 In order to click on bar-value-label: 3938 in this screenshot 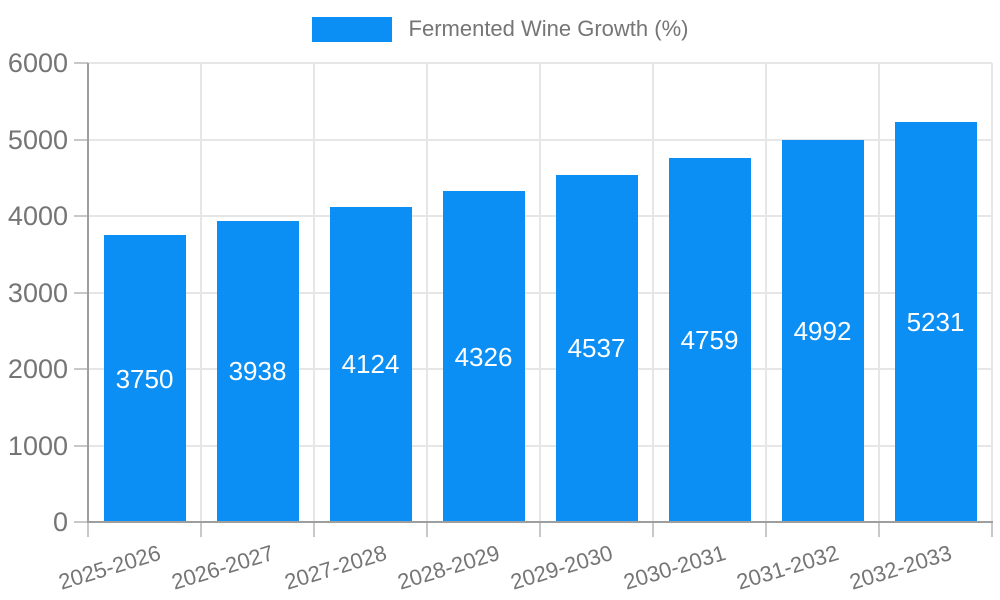, I will do `click(257, 371)`.